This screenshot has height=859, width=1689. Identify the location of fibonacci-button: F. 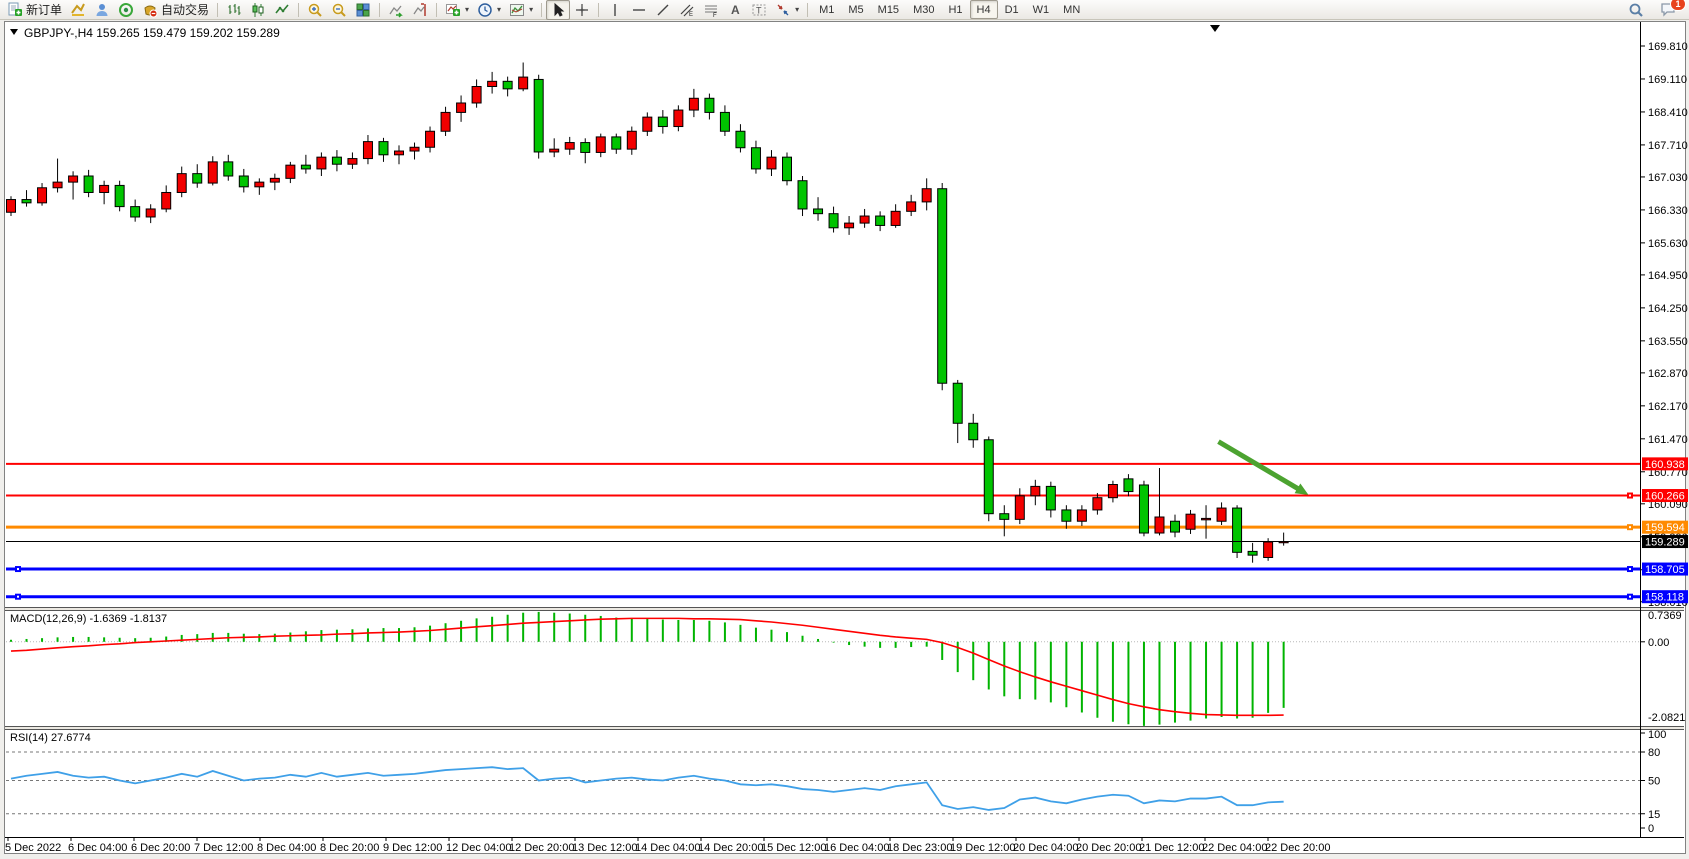
(711, 10).